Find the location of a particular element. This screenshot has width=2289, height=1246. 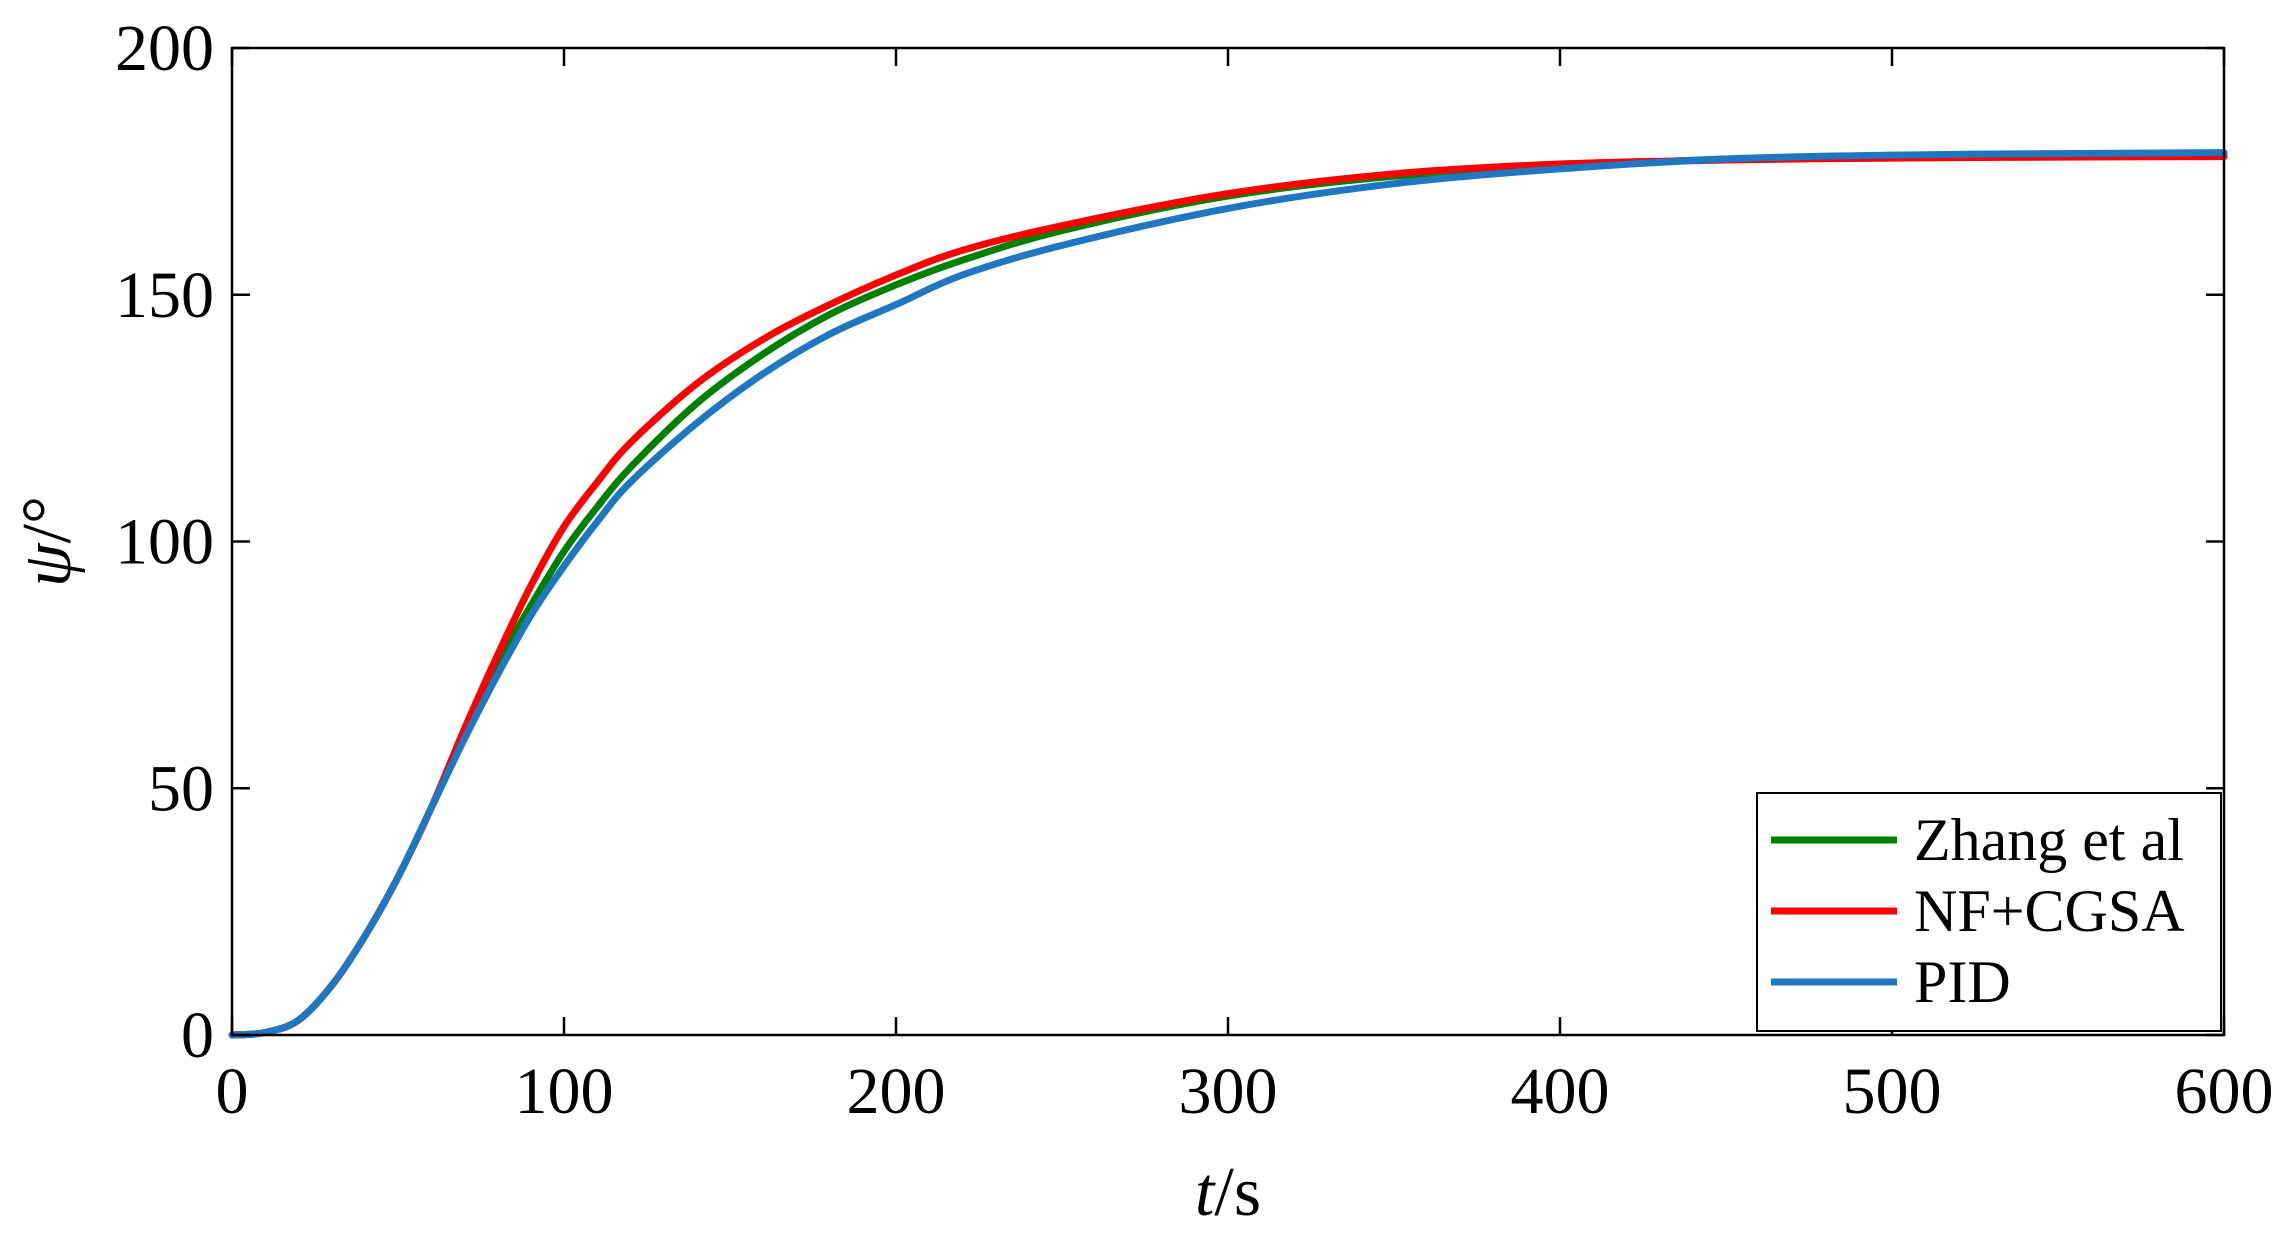

legend-label-zhang: Zhang et al is located at coordinates (2049, 840).